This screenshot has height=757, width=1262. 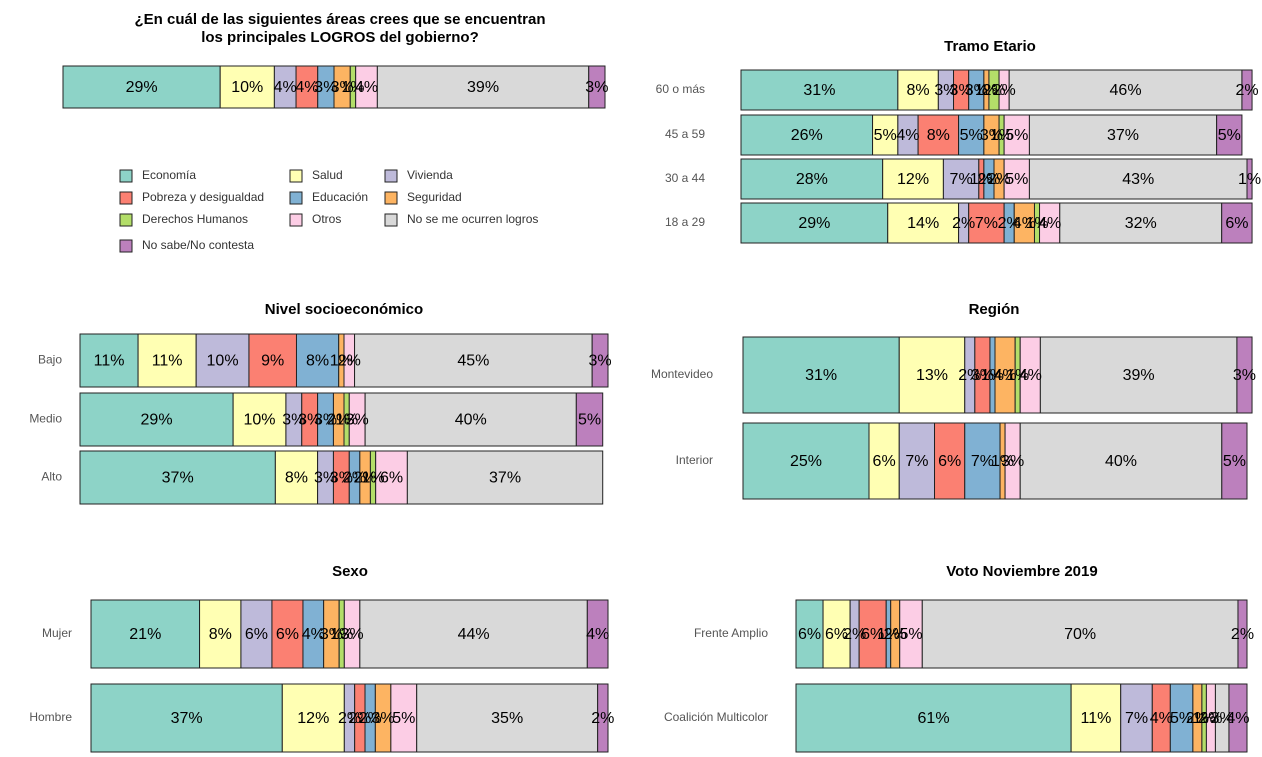 I want to click on chart-title: los principales LOGROS del gobierno?, so click(x=340, y=37).